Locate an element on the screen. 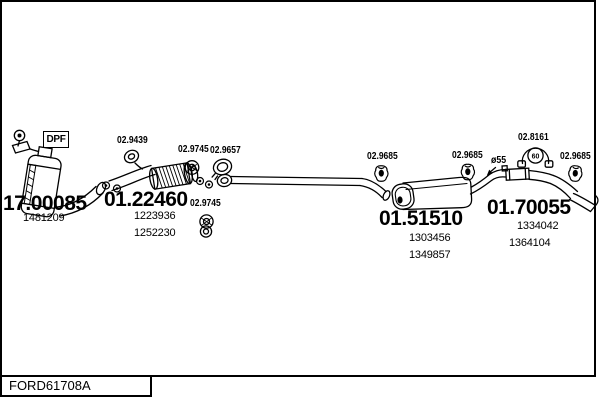 Image resolution: width=600 pixels, height=400 pixels. part-code-muffler: 01.51510 is located at coordinates (421, 218).